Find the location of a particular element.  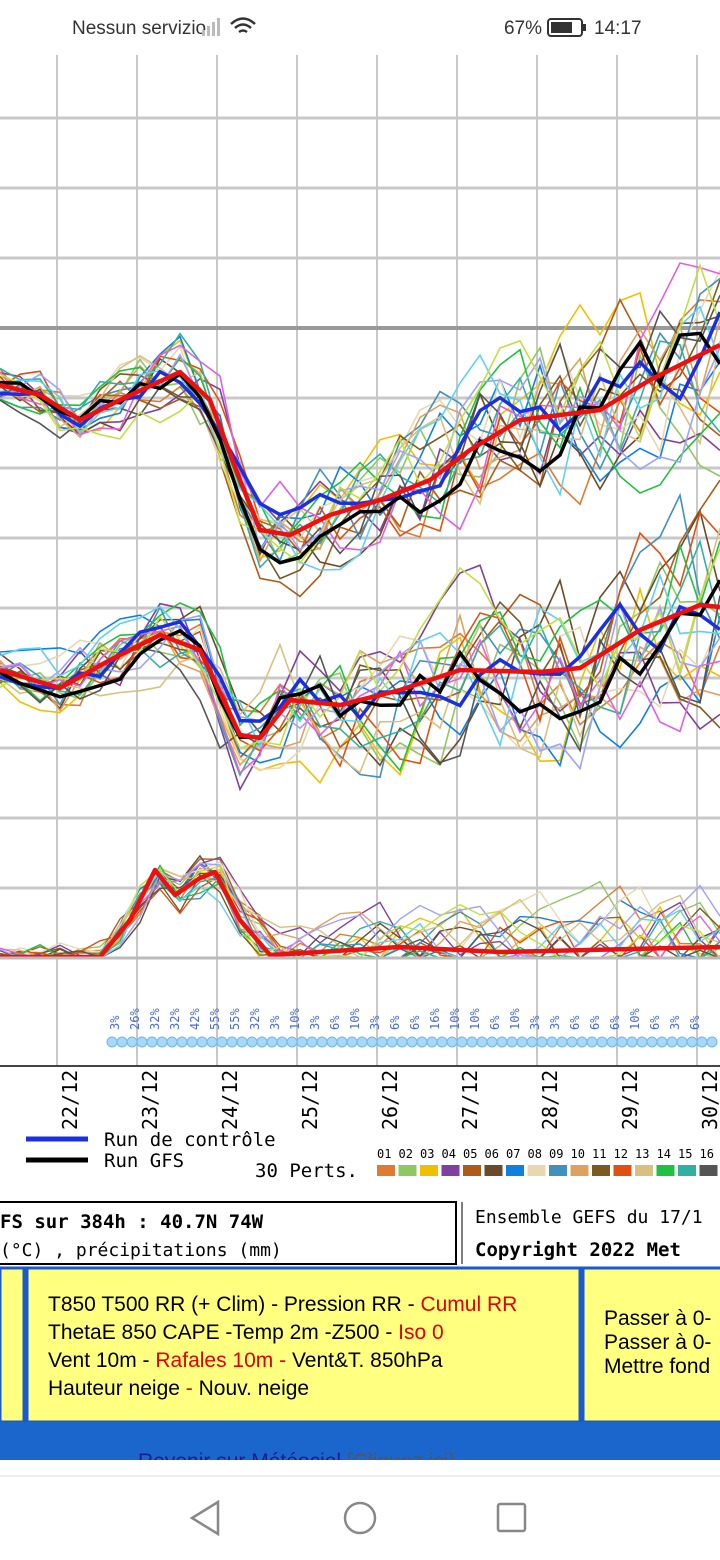

menu-link: T850 T500 RR (+ Clim) - Pression RR - is located at coordinates (234, 1304).